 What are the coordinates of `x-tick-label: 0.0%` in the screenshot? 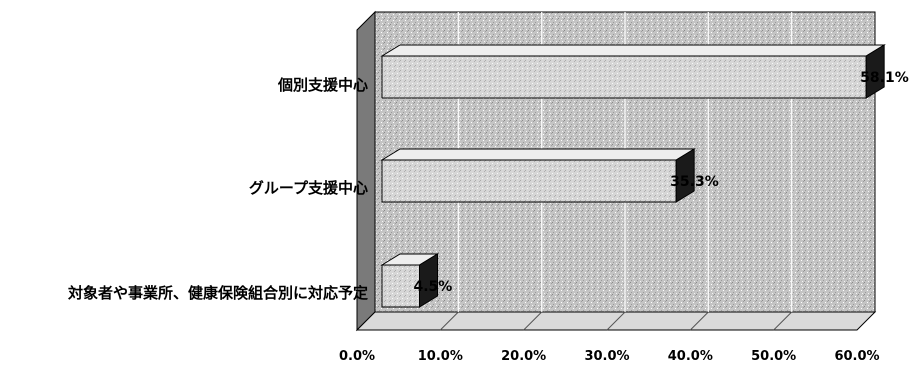 It's located at (357, 356).